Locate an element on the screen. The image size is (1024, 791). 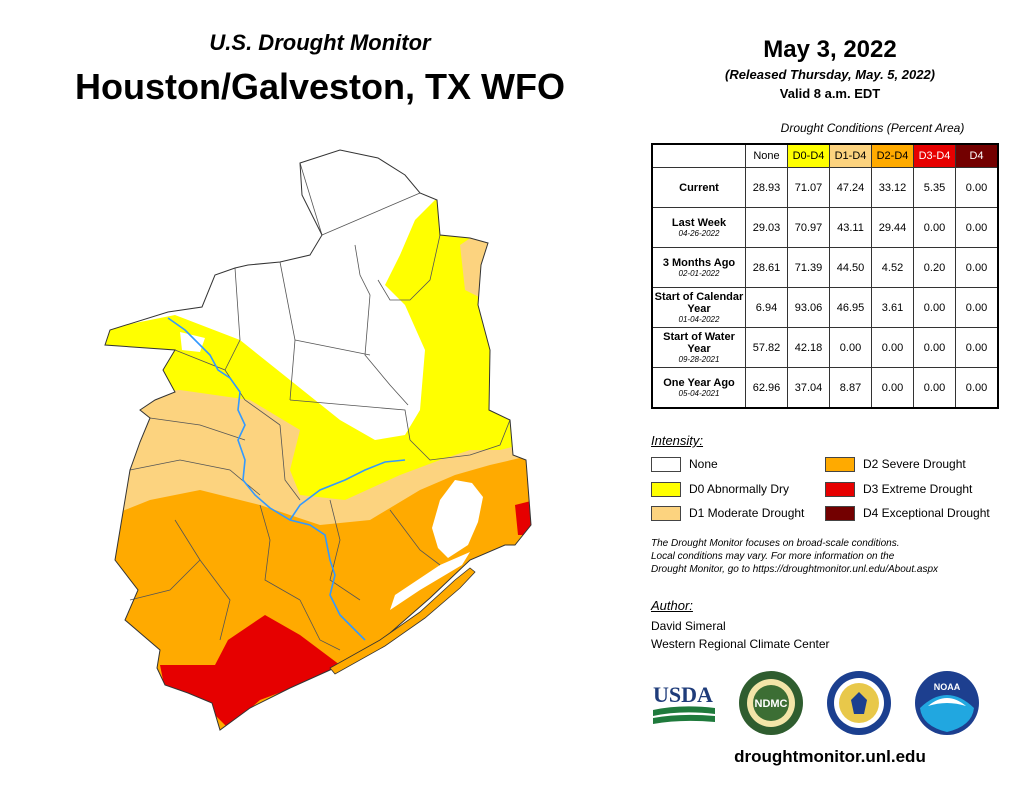
legend-swatch-d4 is located at coordinates (840, 513).